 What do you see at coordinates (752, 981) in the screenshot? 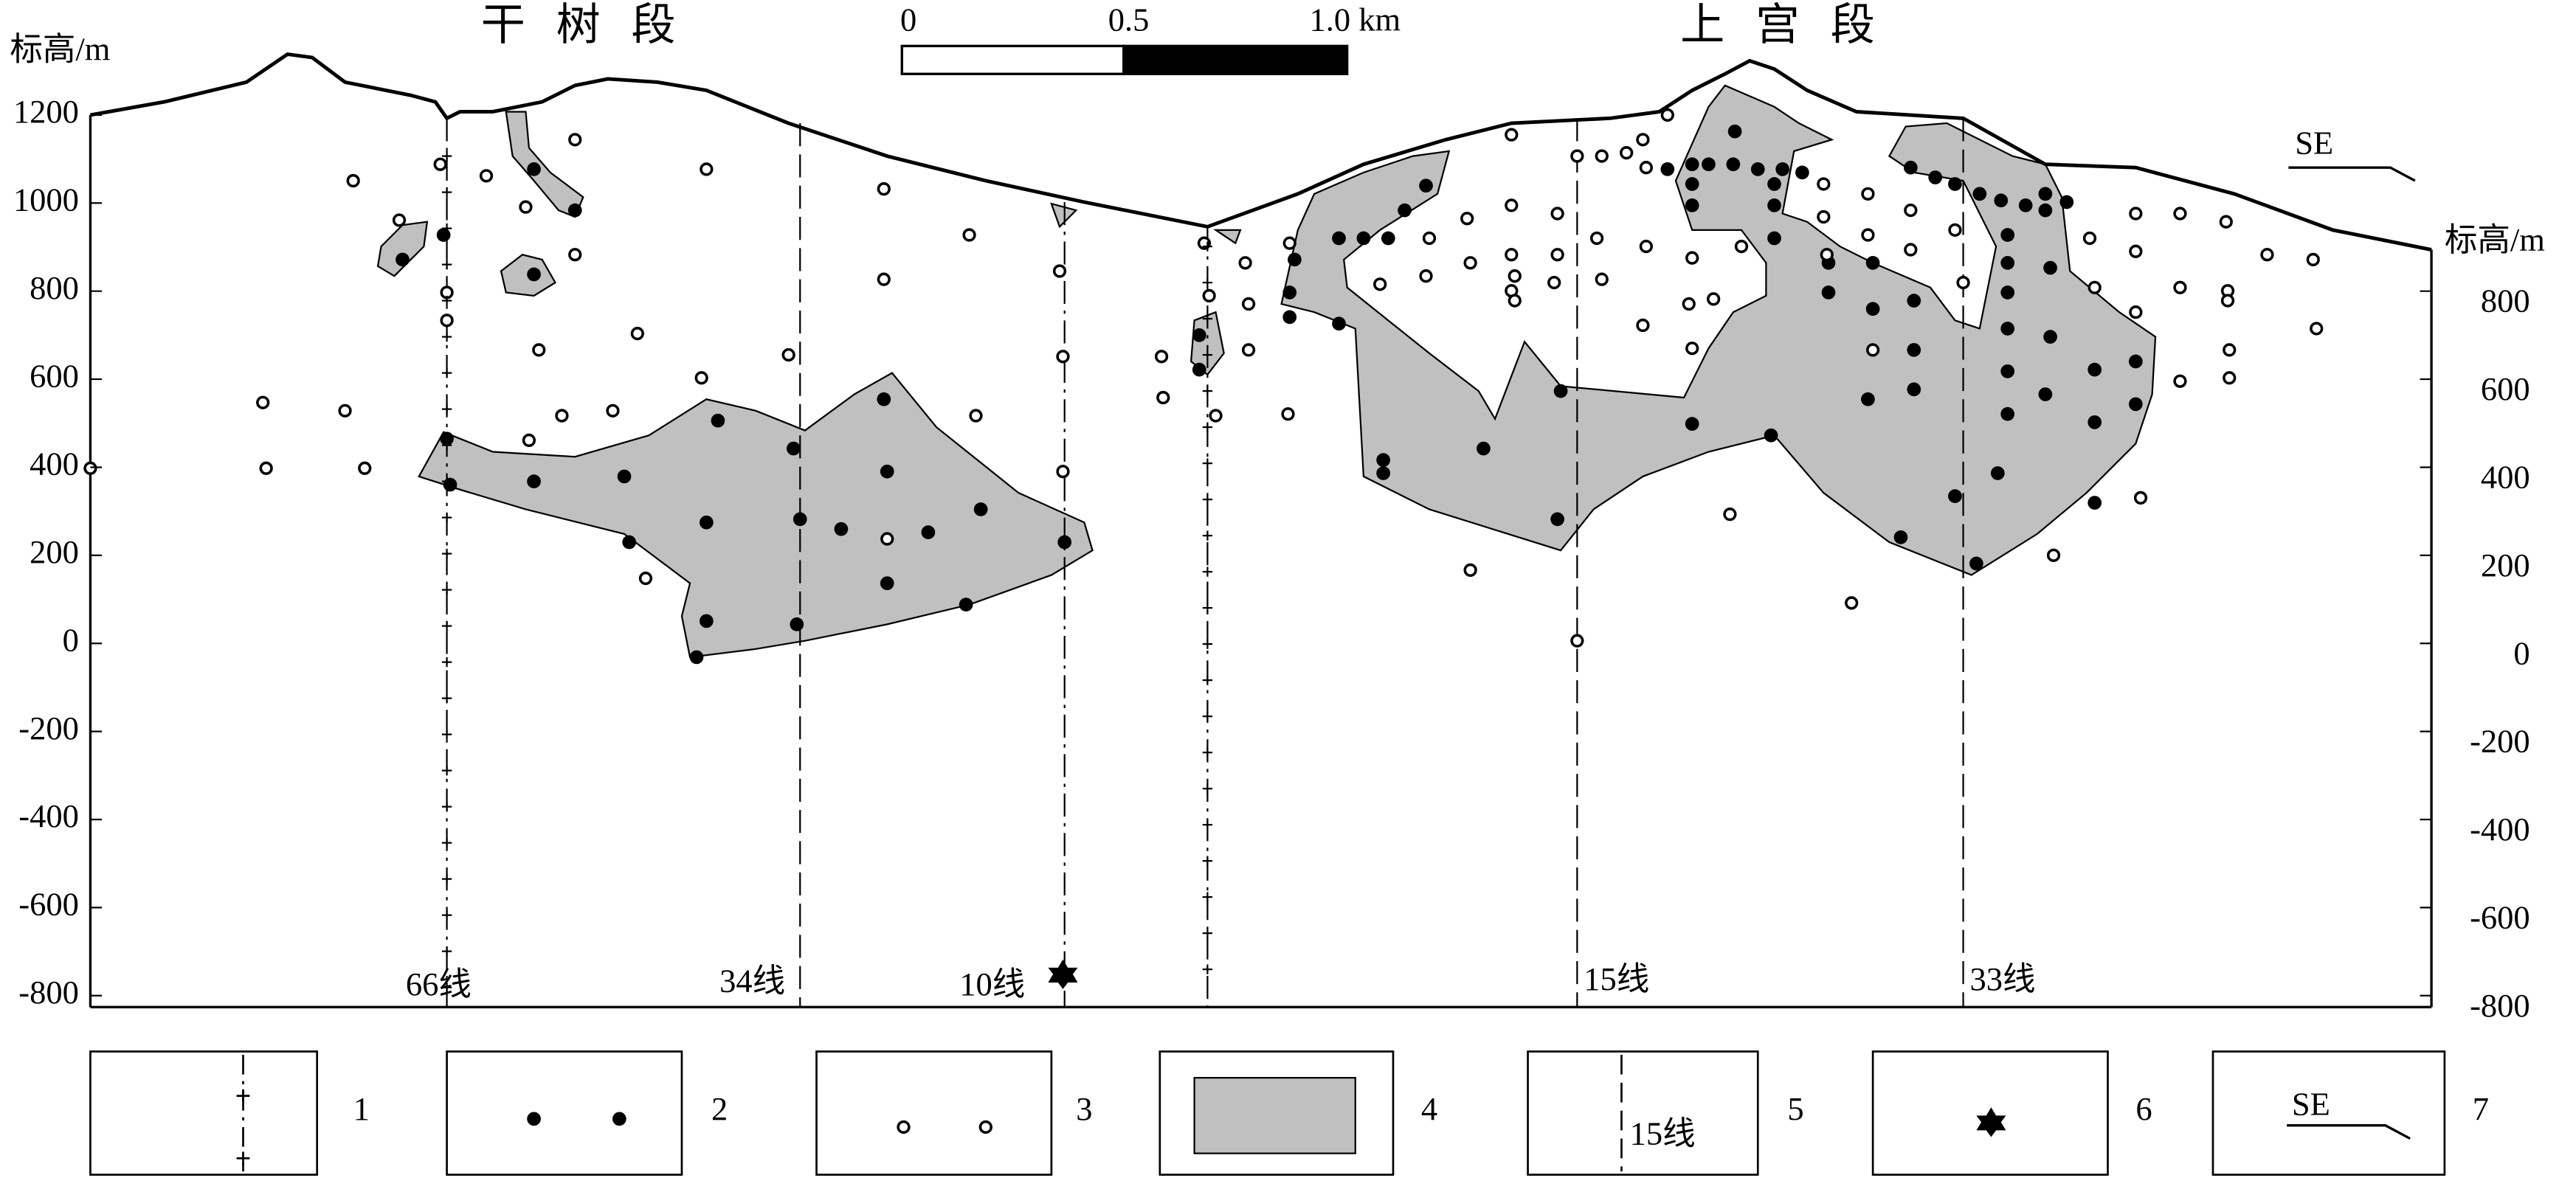
I see `line-label: 34线` at bounding box center [752, 981].